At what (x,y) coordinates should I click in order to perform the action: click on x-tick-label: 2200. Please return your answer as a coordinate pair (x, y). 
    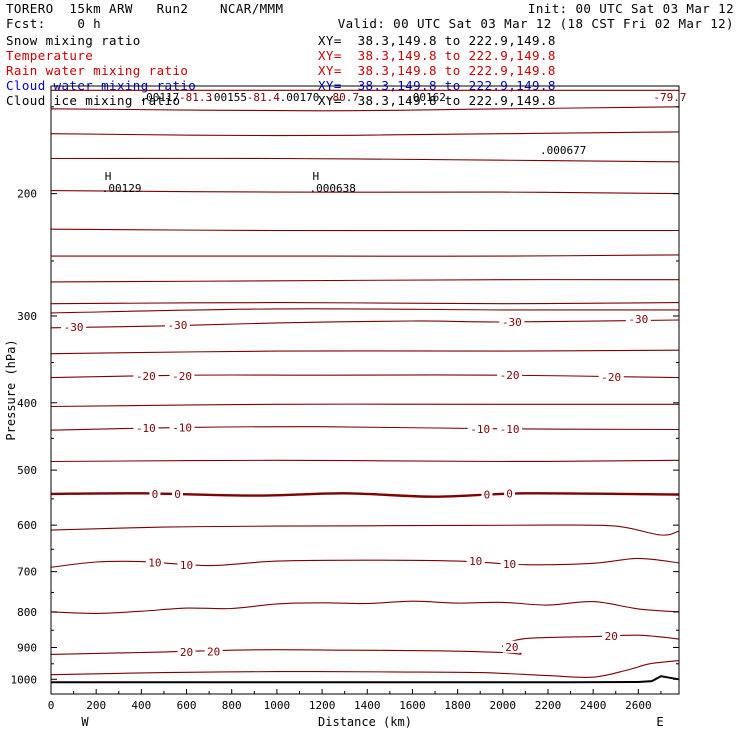
    Looking at the image, I should click on (548, 705).